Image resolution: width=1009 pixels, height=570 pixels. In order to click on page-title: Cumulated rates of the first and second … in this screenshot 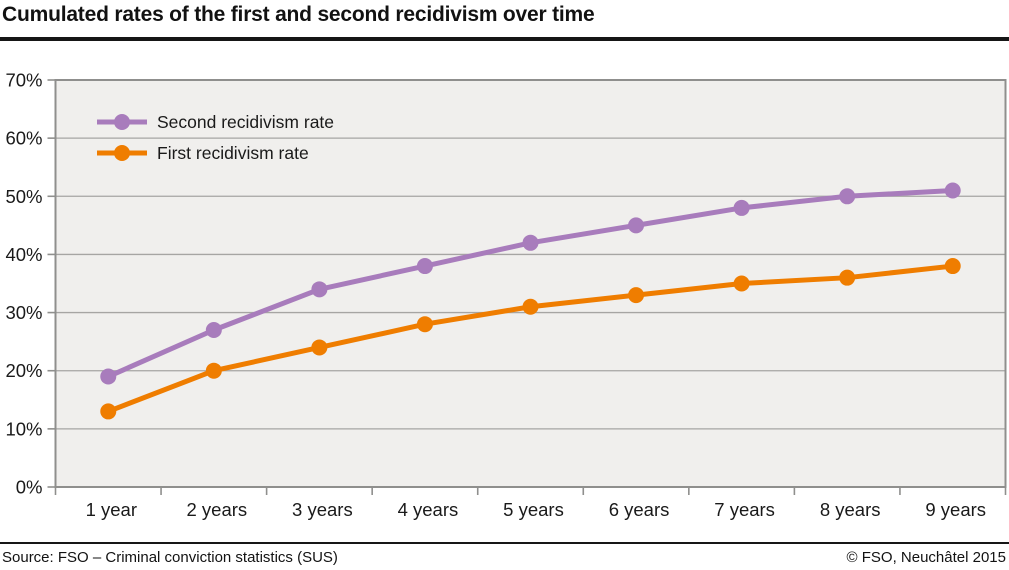, I will do `click(298, 14)`.